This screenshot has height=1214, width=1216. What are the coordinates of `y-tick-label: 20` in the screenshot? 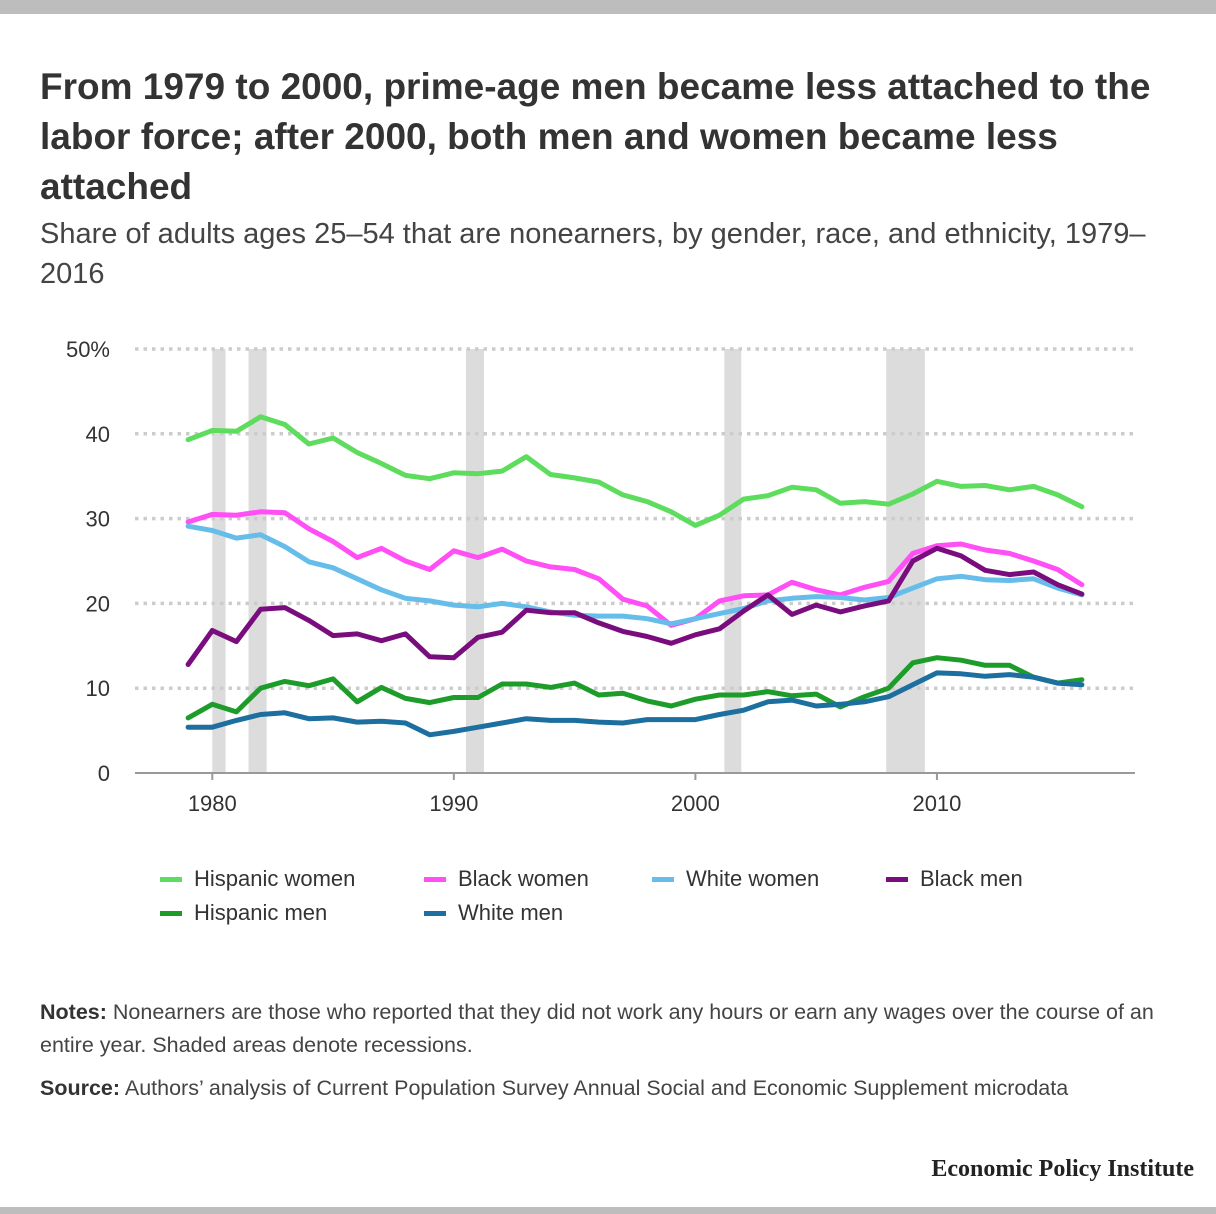 It's located at (98, 603).